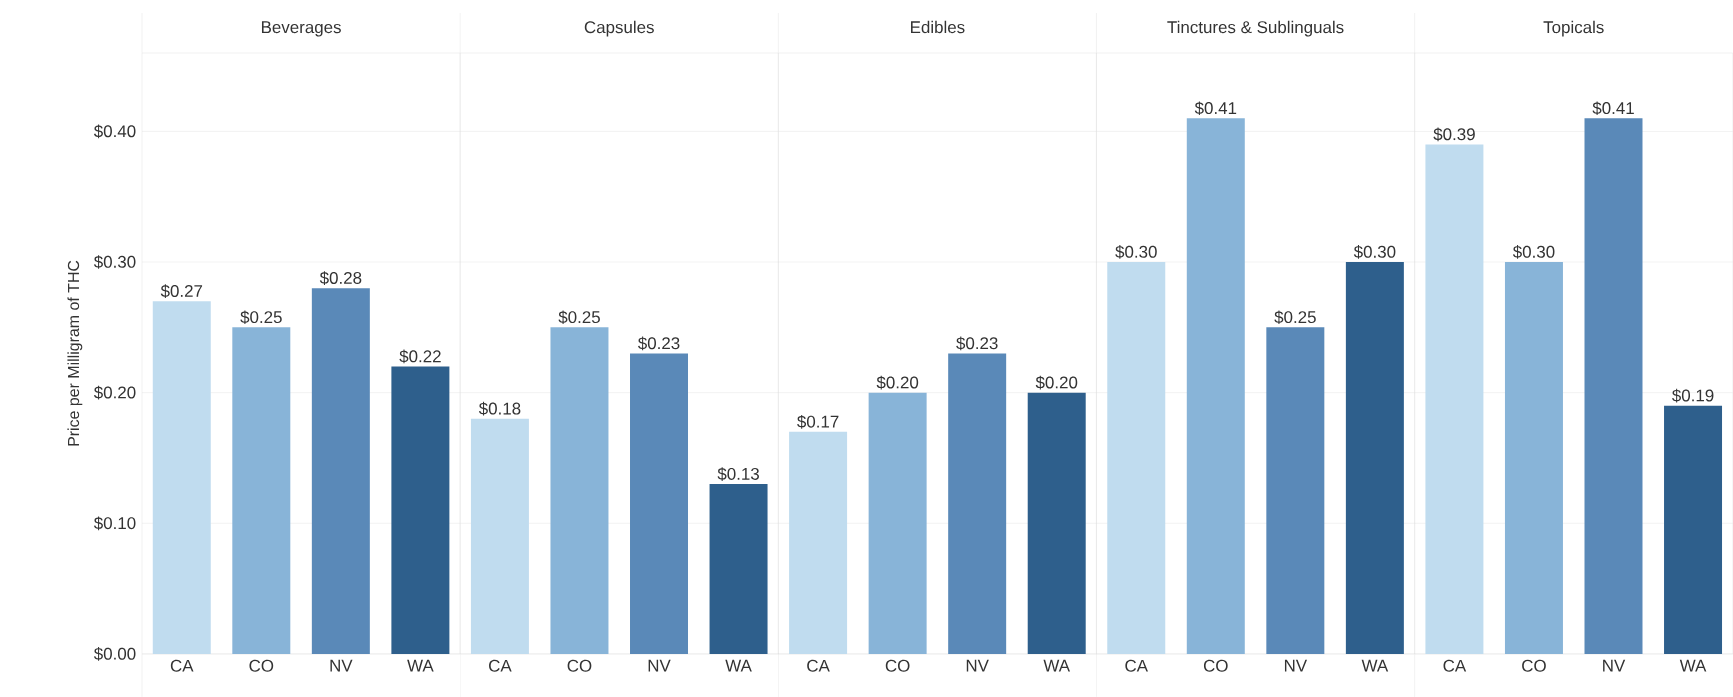  I want to click on data-label: $0.19, so click(1693, 395).